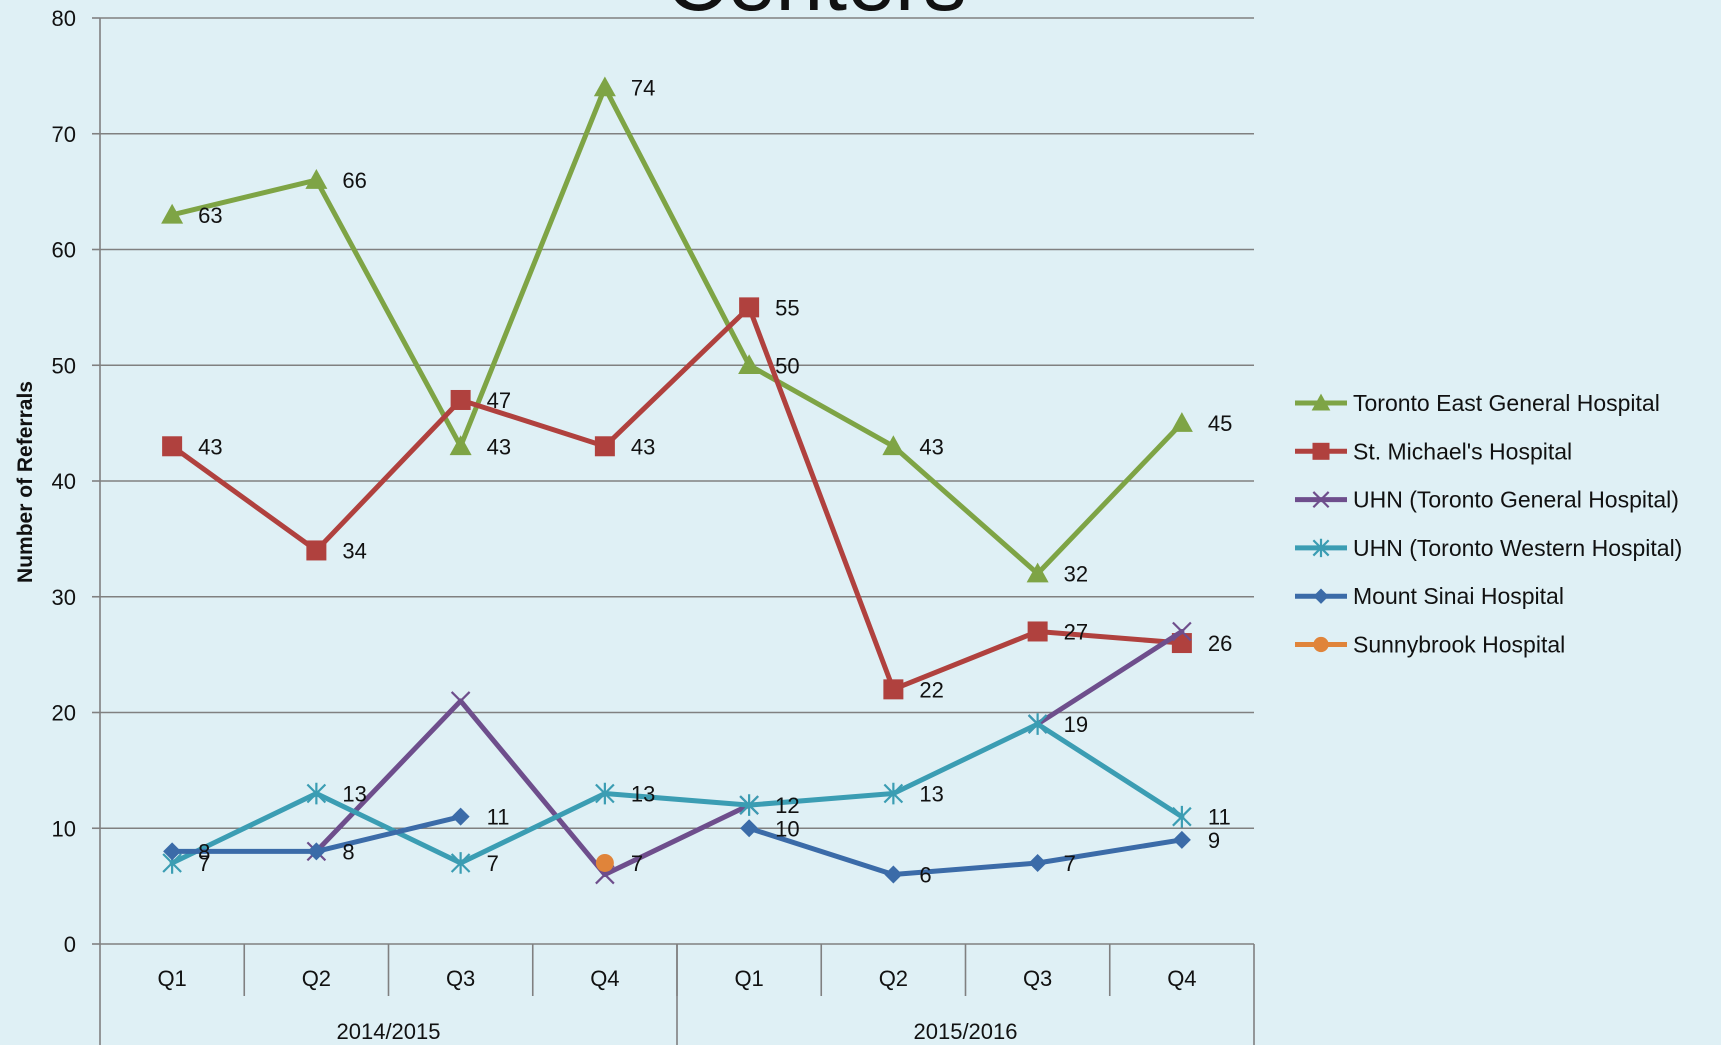 The width and height of the screenshot is (1721, 1045). I want to click on data-label: 66, so click(354, 180).